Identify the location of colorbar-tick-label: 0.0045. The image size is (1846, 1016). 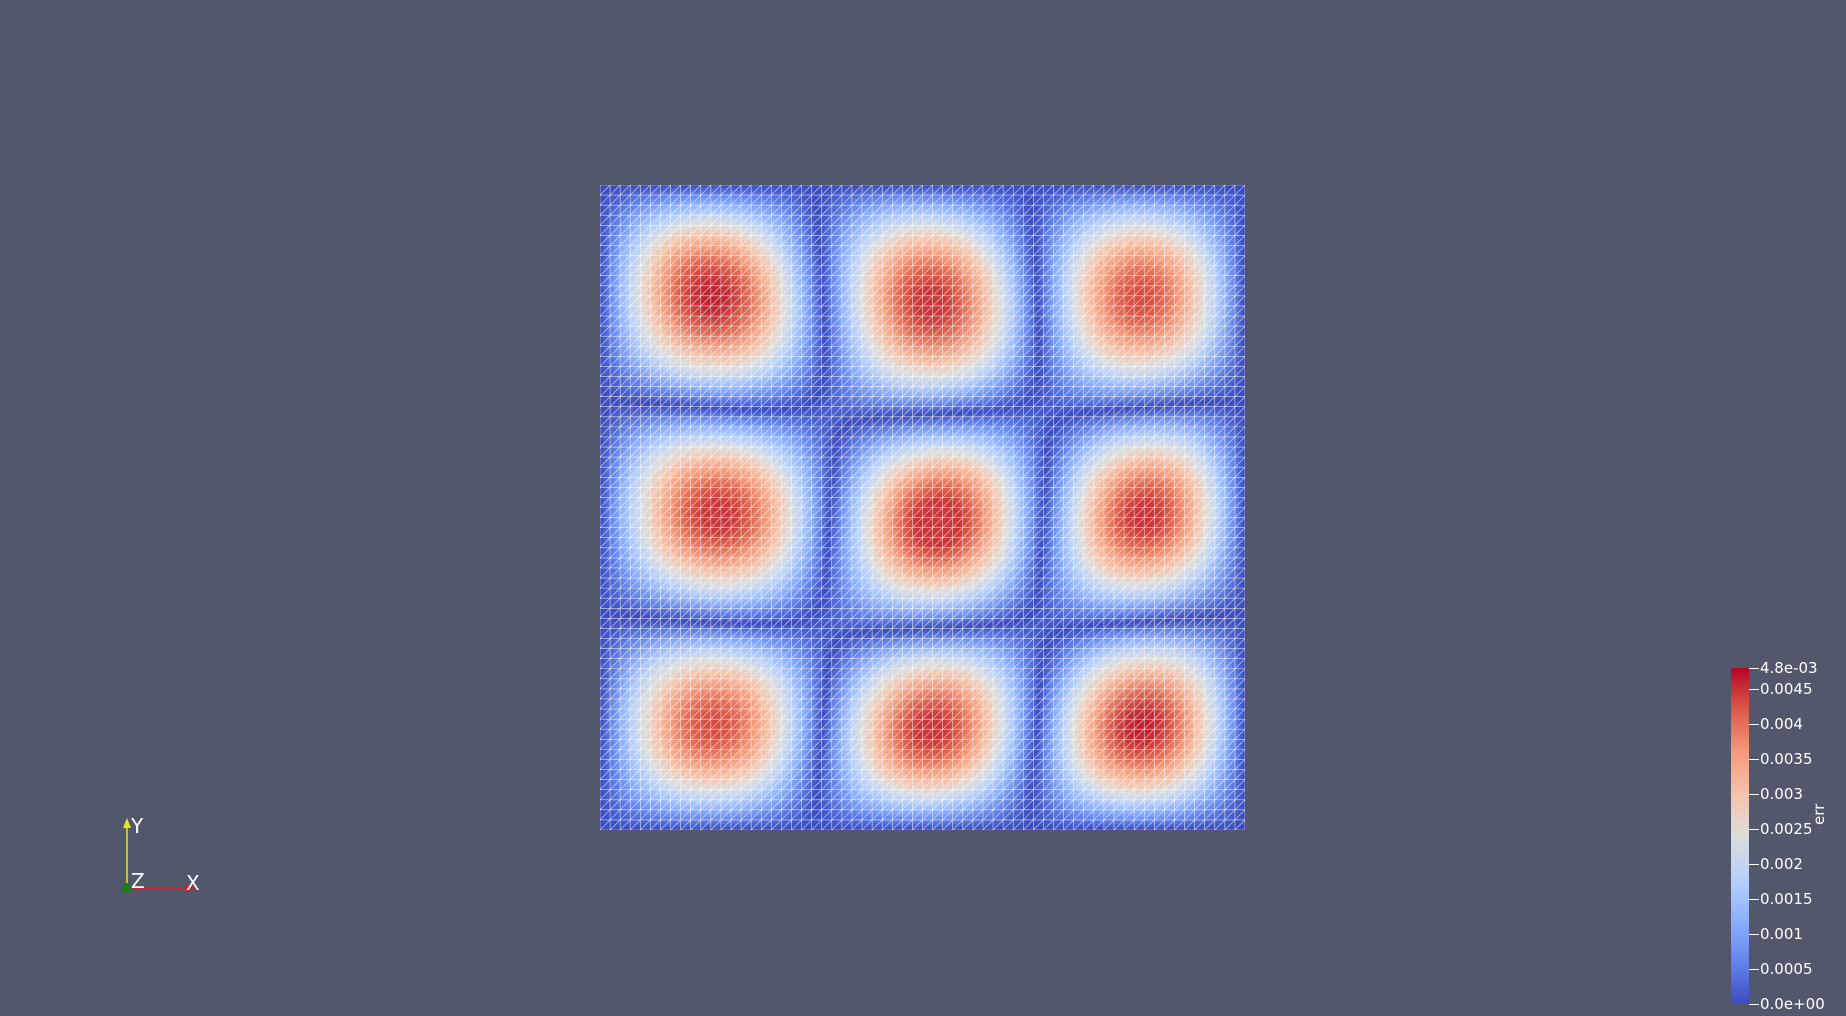
(1786, 689).